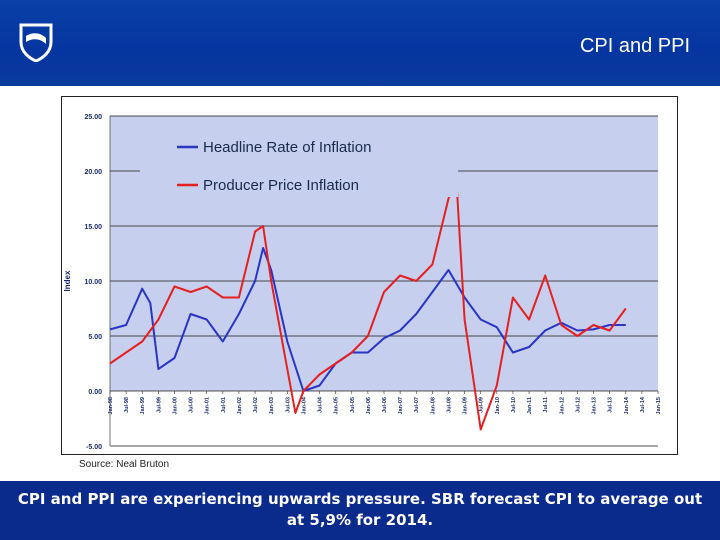 This screenshot has height=540, width=720. I want to click on x-tick-label: Jul-99, so click(159, 405).